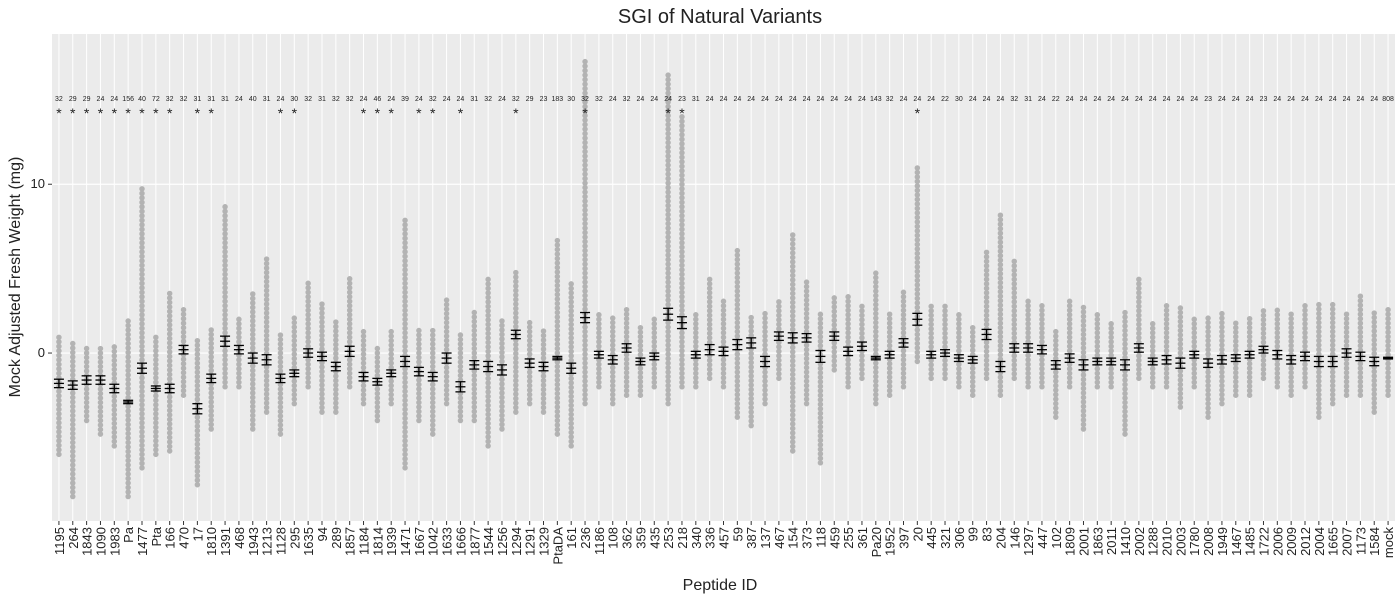 This screenshot has height=600, width=1400. I want to click on n-label: 46, so click(377, 99).